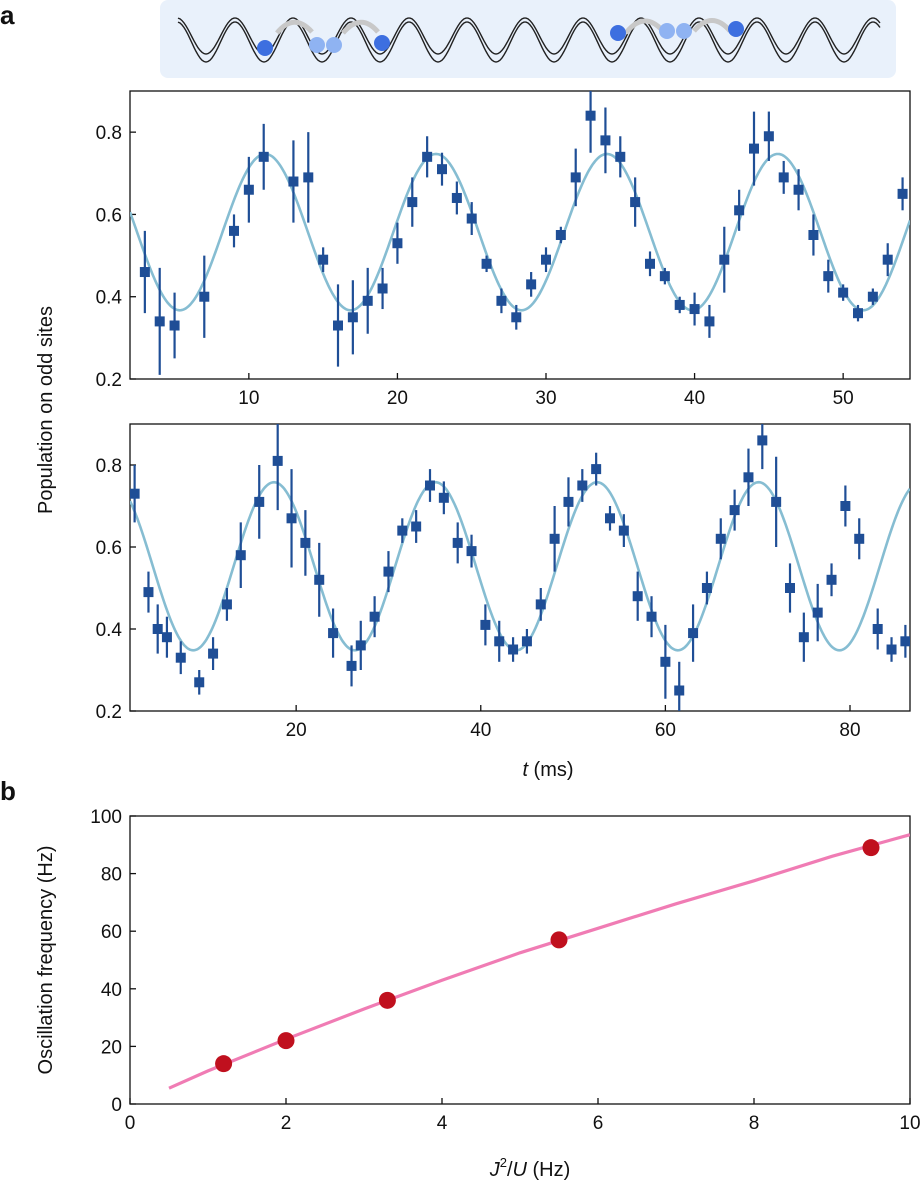 Image resolution: width=923 pixels, height=1183 pixels. What do you see at coordinates (598, 1123) in the screenshot?
I see `x-tick-label: 6` at bounding box center [598, 1123].